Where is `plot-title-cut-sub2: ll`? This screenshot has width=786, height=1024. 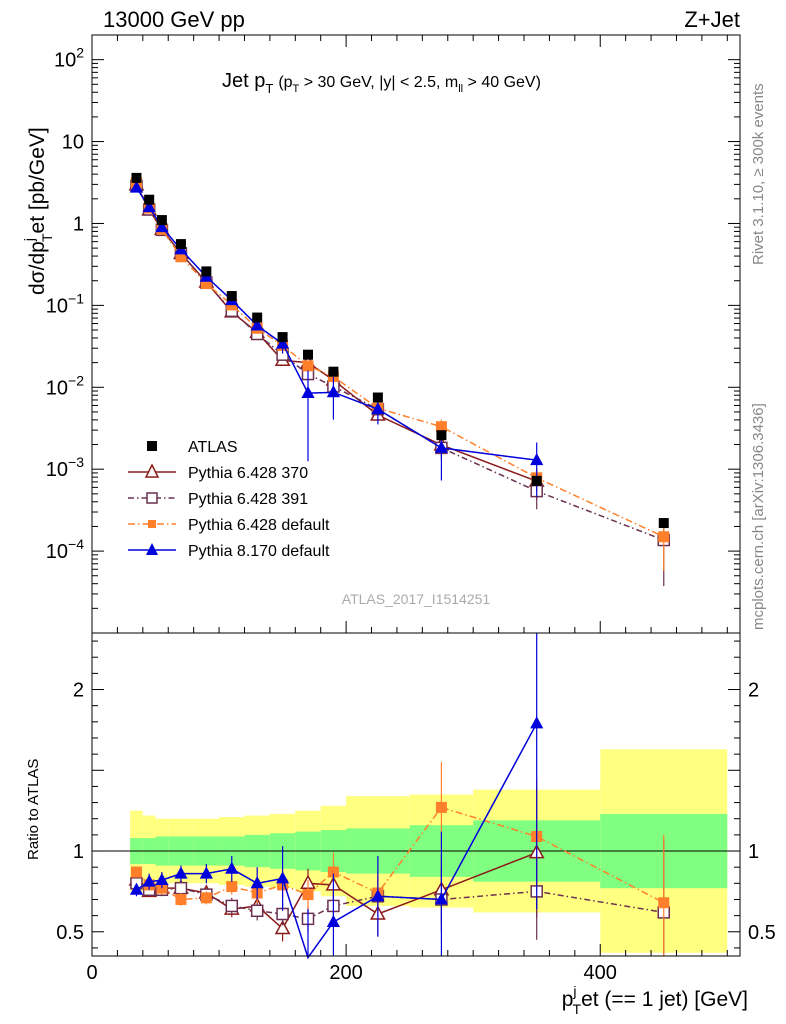
plot-title-cut-sub2: ll is located at coordinates (460, 89).